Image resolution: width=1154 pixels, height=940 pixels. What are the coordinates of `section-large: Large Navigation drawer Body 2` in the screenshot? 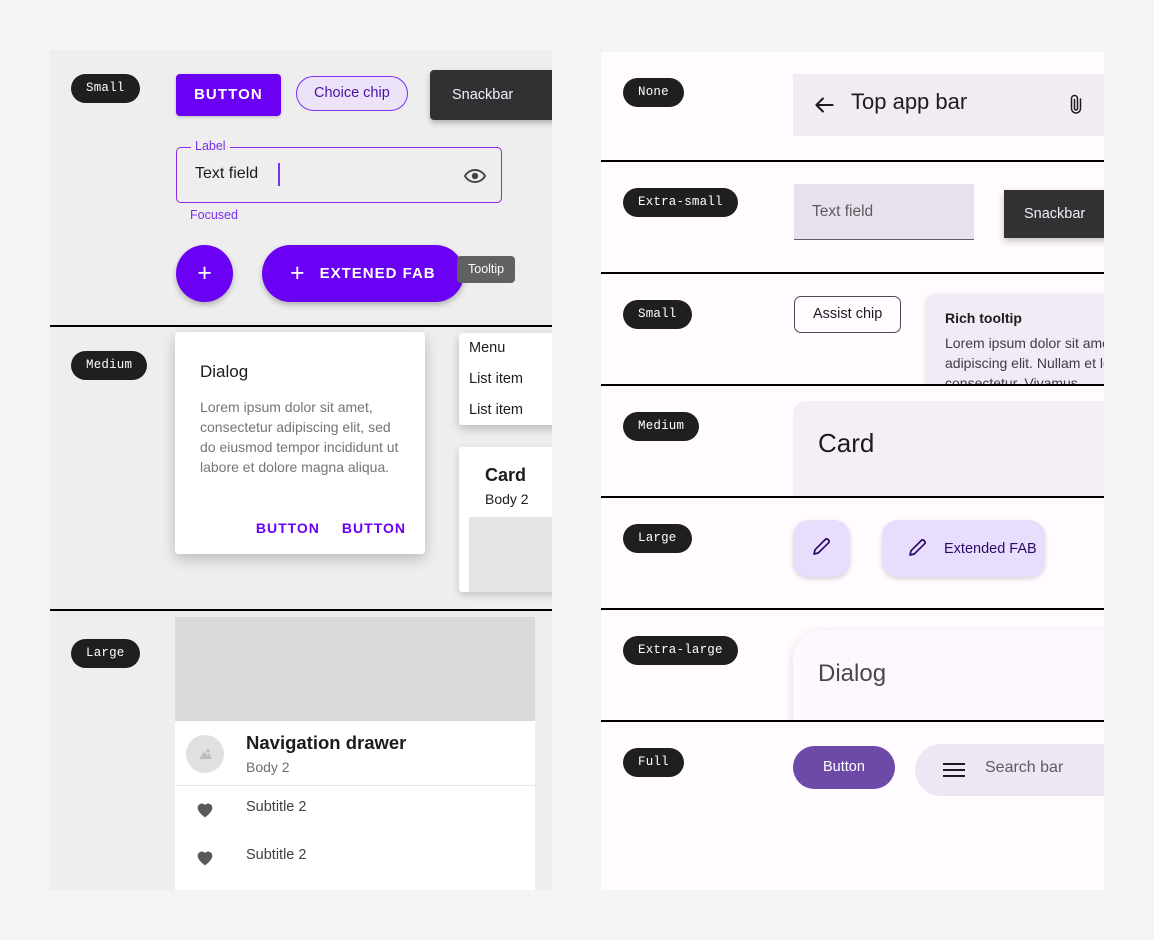 It's located at (301, 750).